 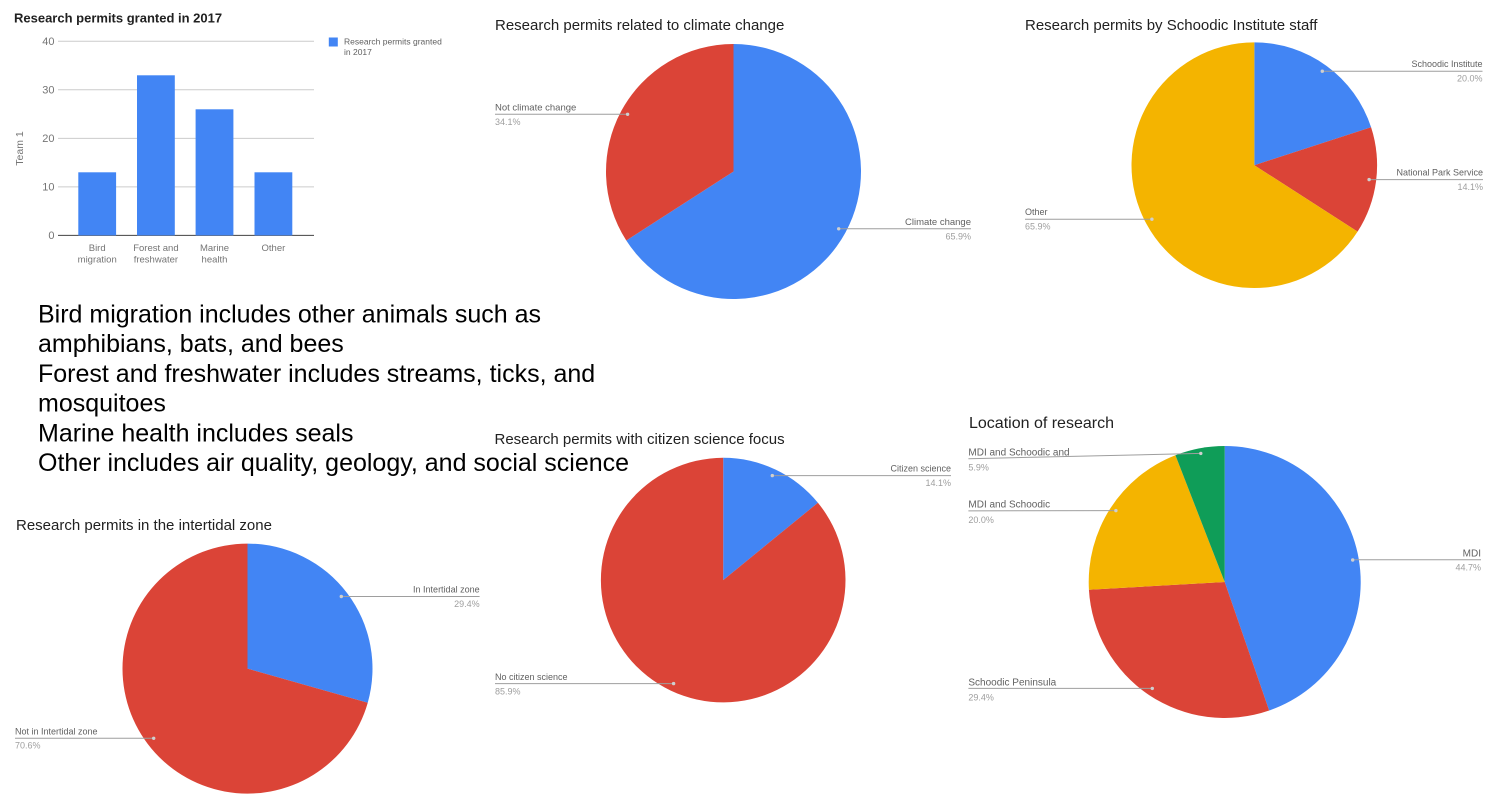 I want to click on svg-text: Marine health includes seals, so click(x=195, y=433).